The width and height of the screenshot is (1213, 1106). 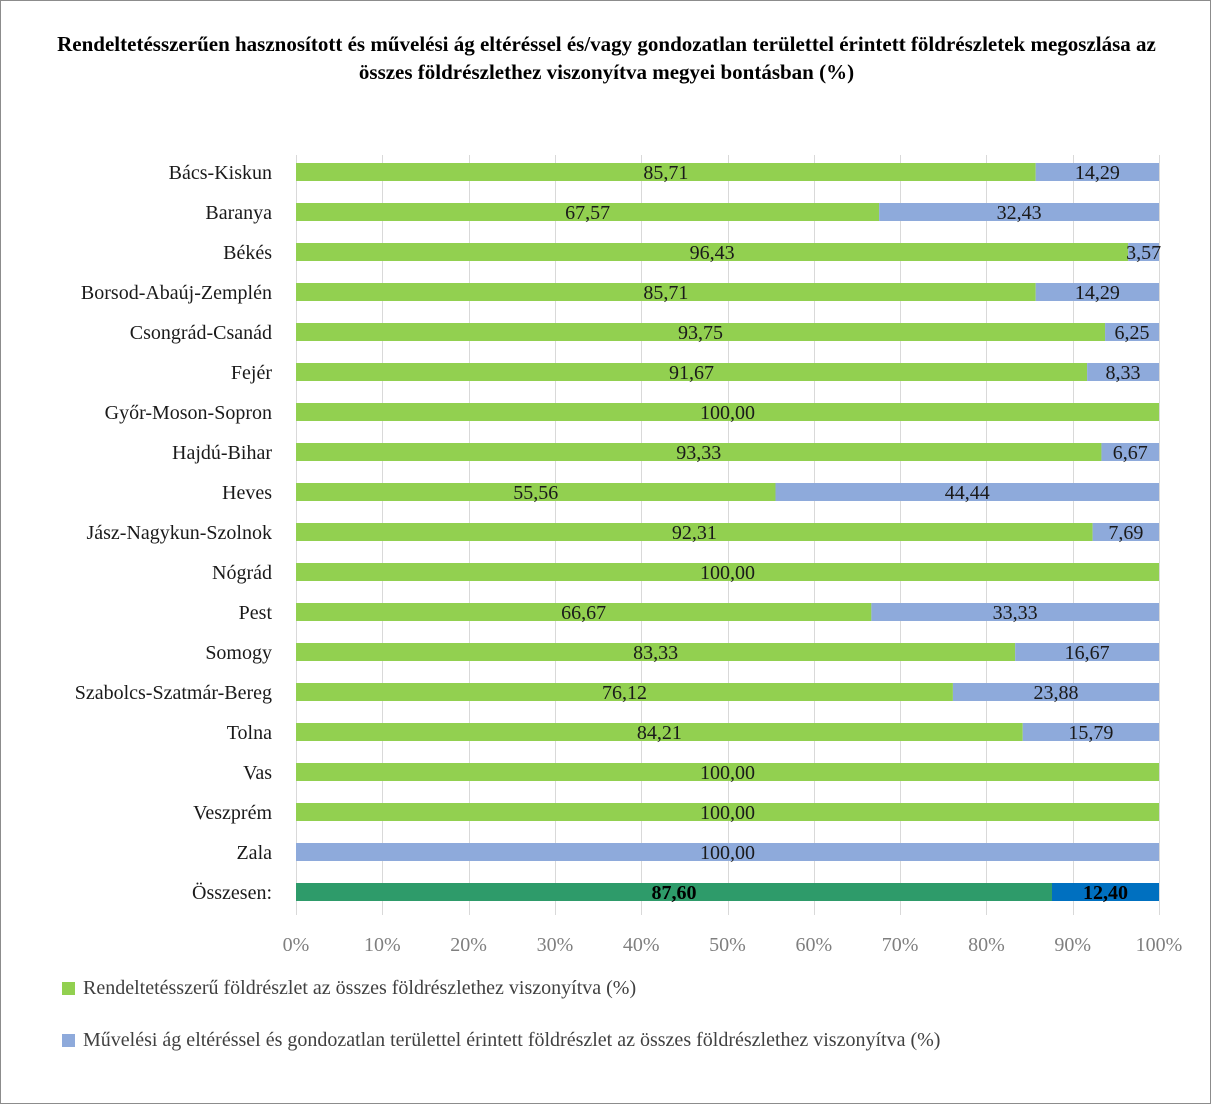 I want to click on data-label: 96,43, so click(x=712, y=253).